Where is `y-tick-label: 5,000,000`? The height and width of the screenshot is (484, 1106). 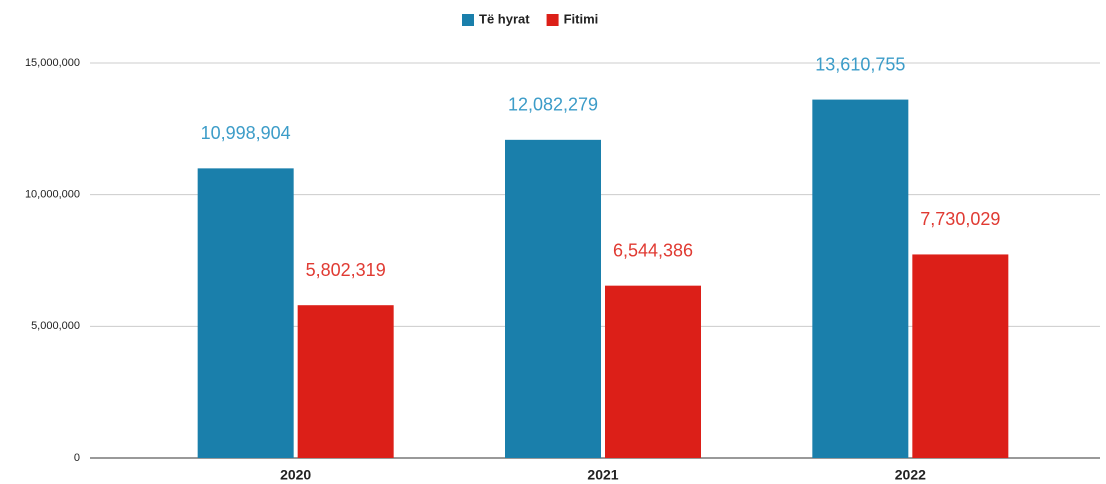
y-tick-label: 5,000,000 is located at coordinates (55, 326).